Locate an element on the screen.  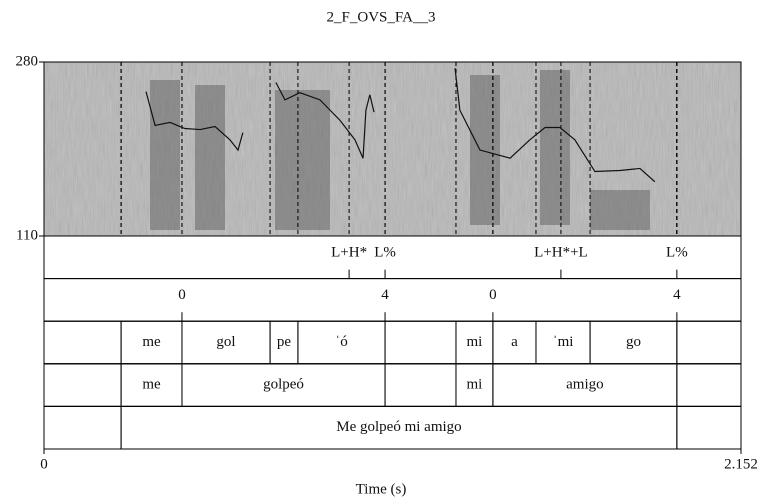
chart-title: 2_F_OVS_FA__3 is located at coordinates (381, 17).